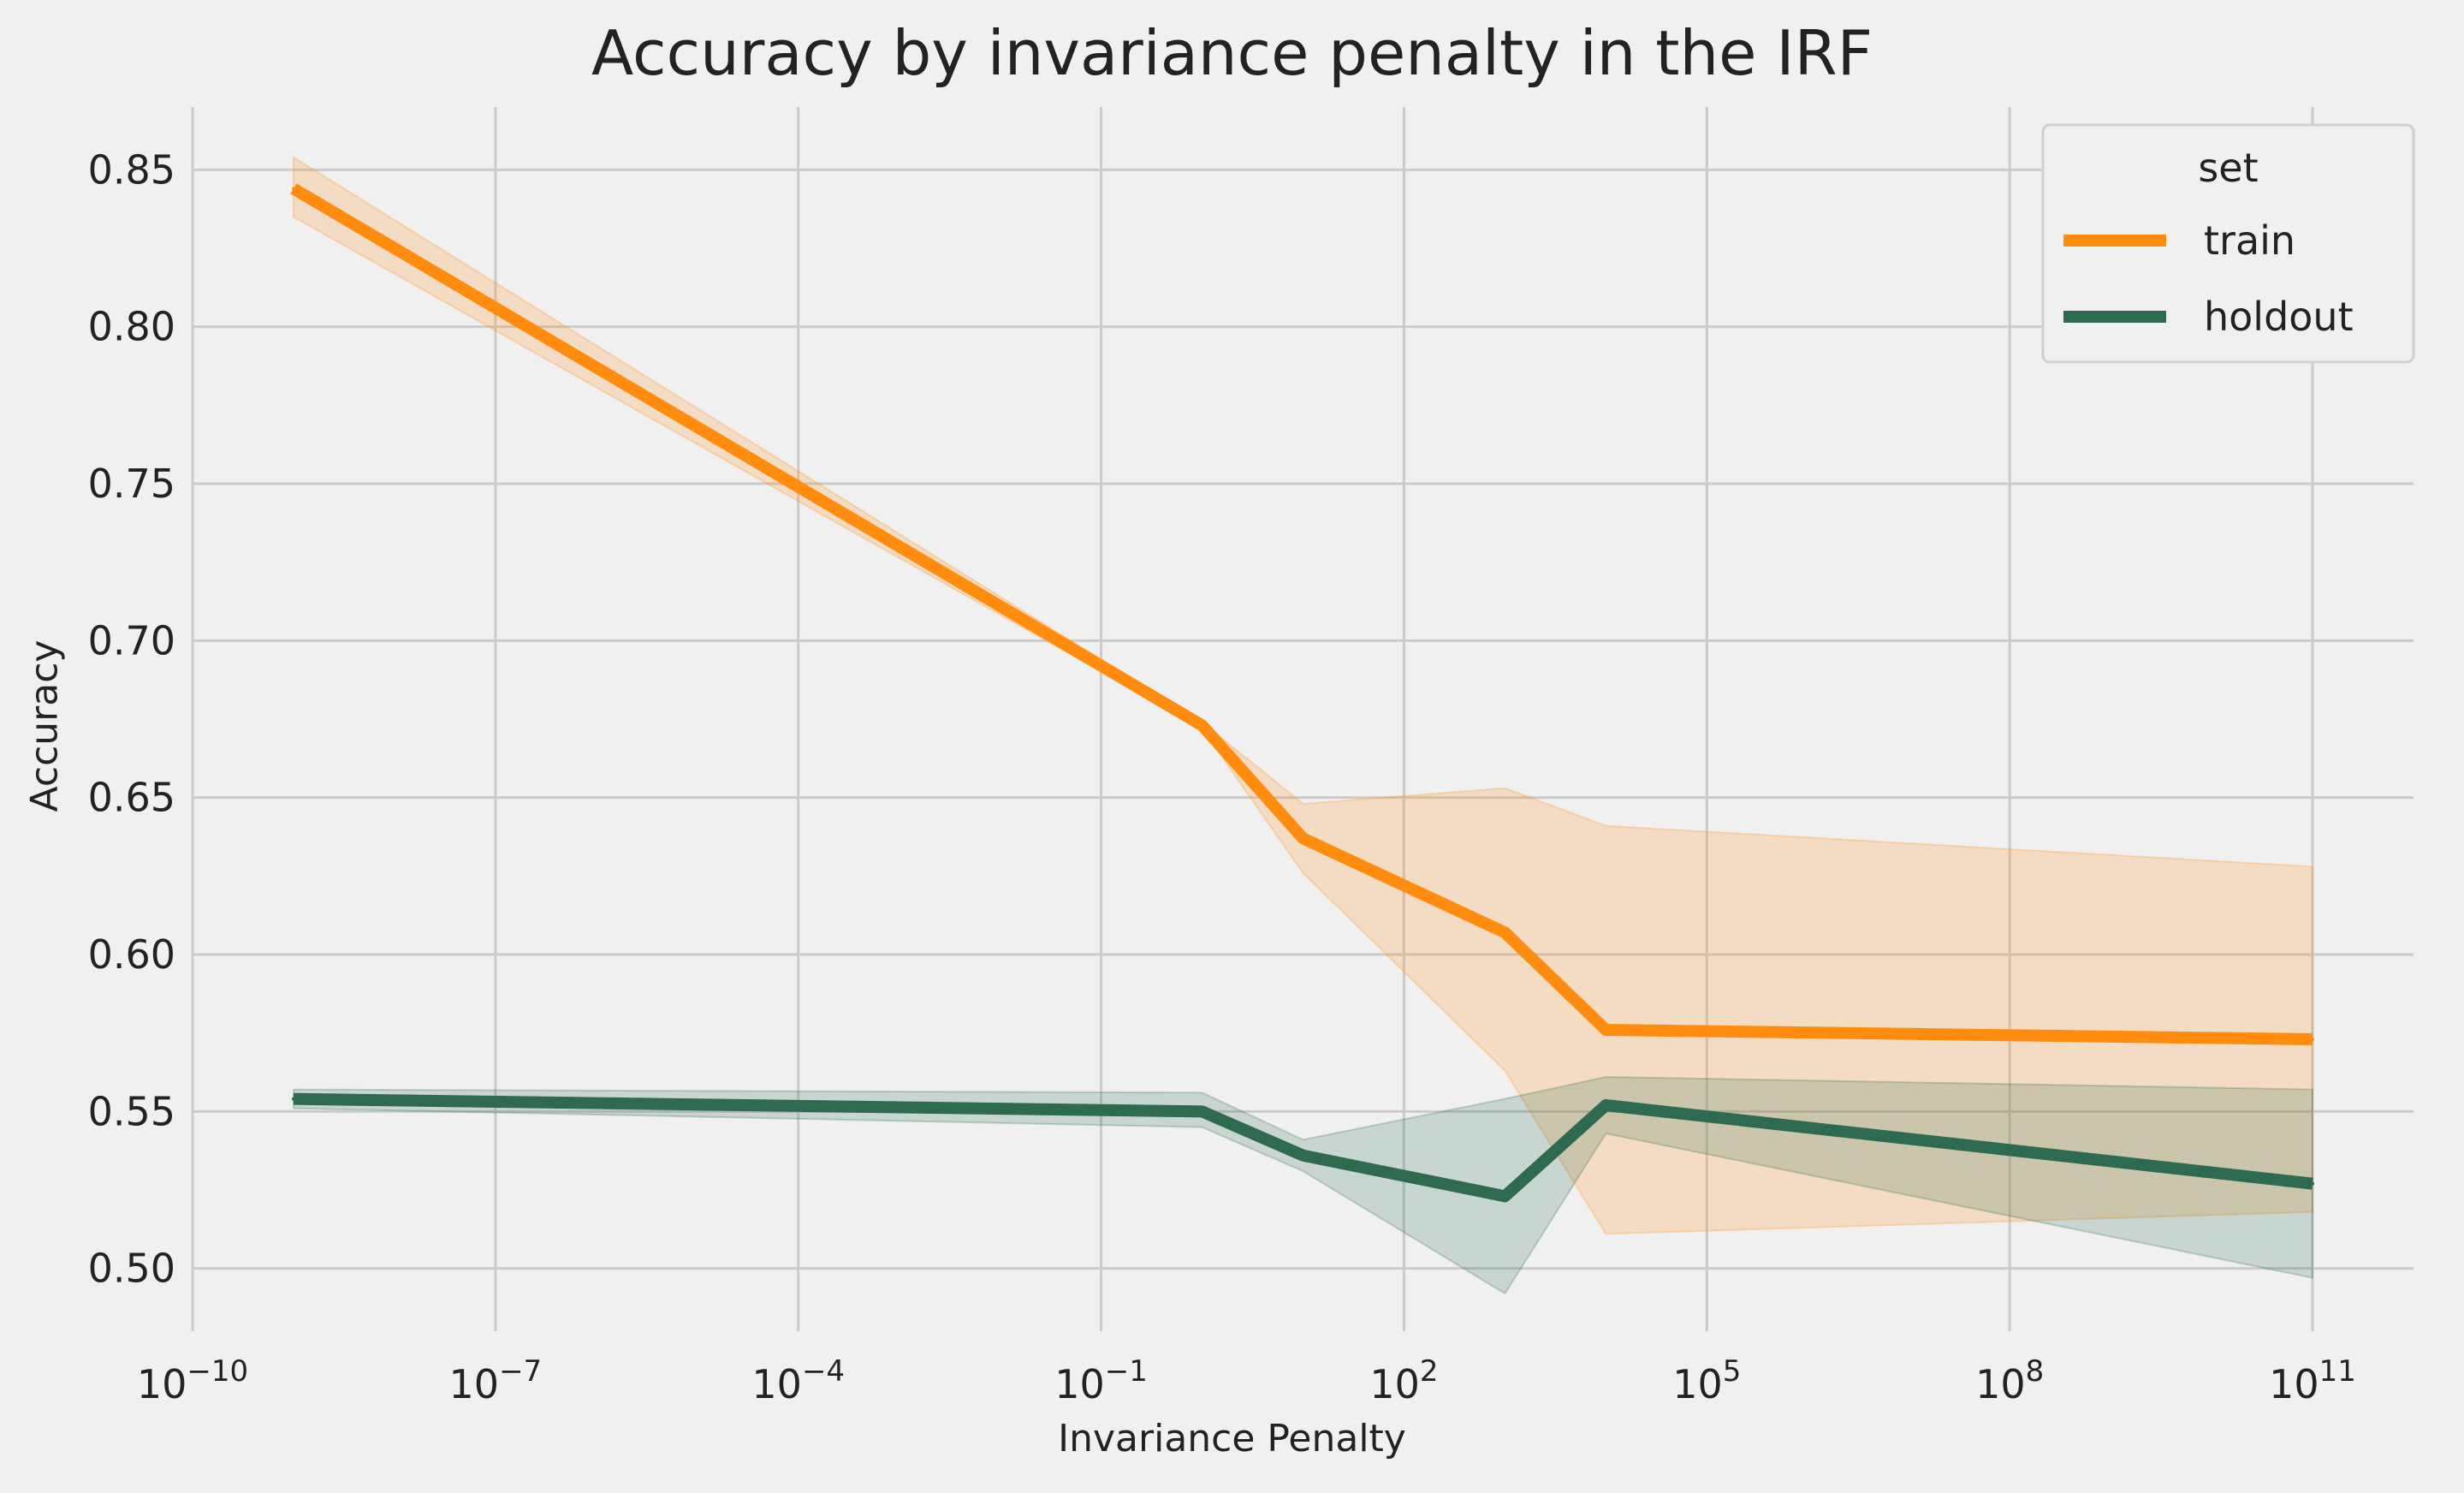 This screenshot has height=1493, width=2464. What do you see at coordinates (1403, 1380) in the screenshot?
I see `x-tick-label: 10²` at bounding box center [1403, 1380].